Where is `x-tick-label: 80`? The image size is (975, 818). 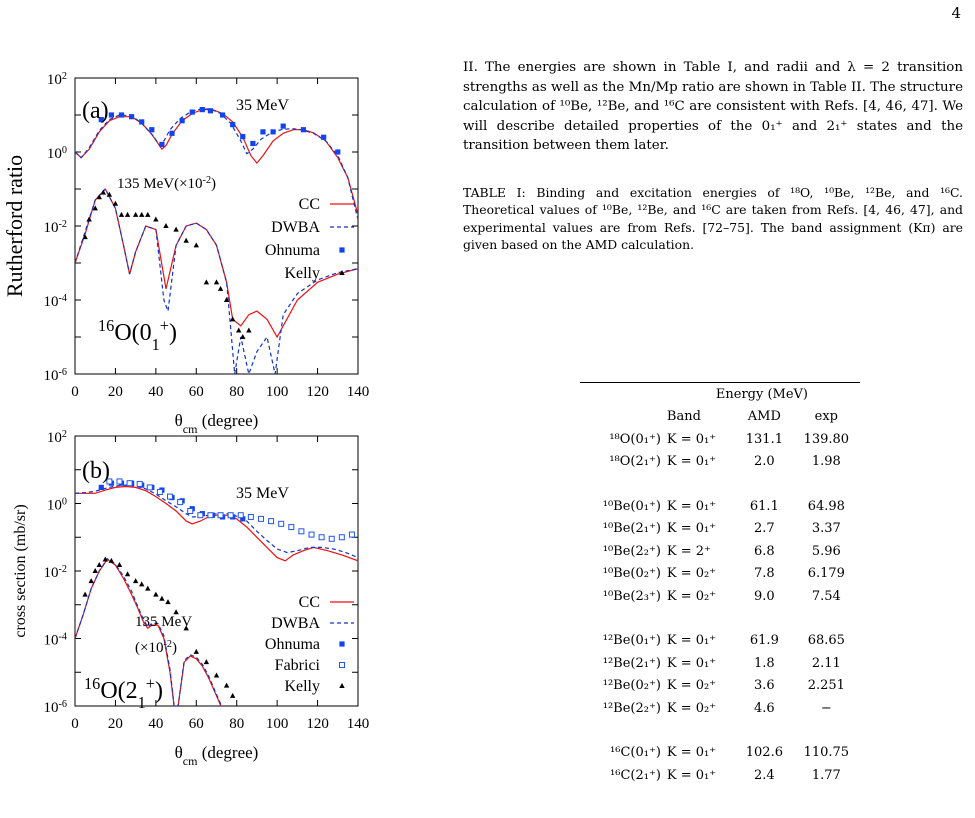 x-tick-label: 80 is located at coordinates (236, 724).